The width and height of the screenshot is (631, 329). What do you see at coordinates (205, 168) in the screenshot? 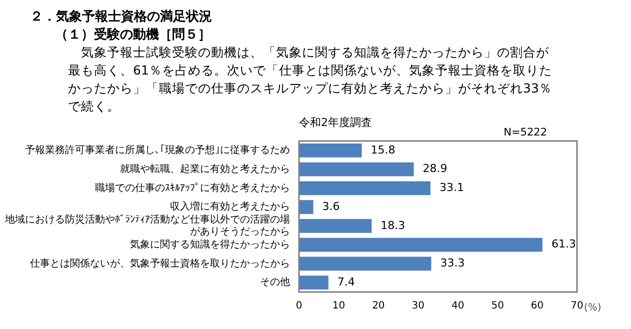
I see `y-tick-label: 就職や転職、起業に有効と考えたから` at bounding box center [205, 168].